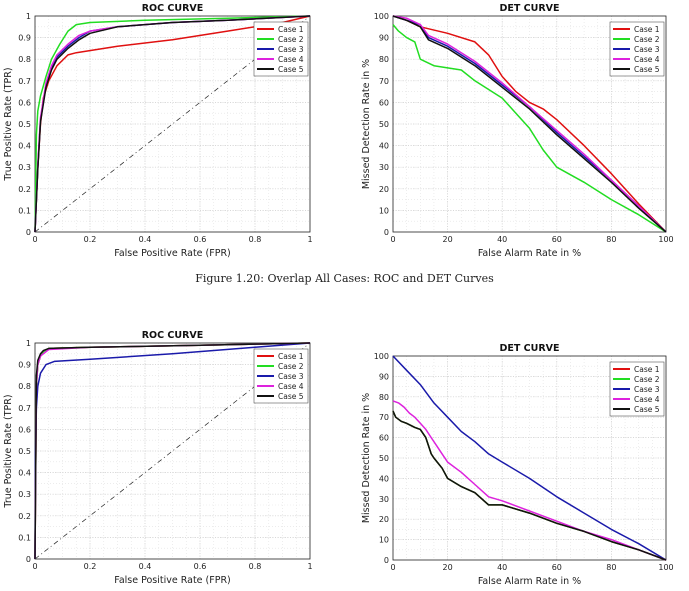 This screenshot has height=591, width=689. What do you see at coordinates (309, 566) in the screenshot?
I see `x-tick-label: 1` at bounding box center [309, 566].